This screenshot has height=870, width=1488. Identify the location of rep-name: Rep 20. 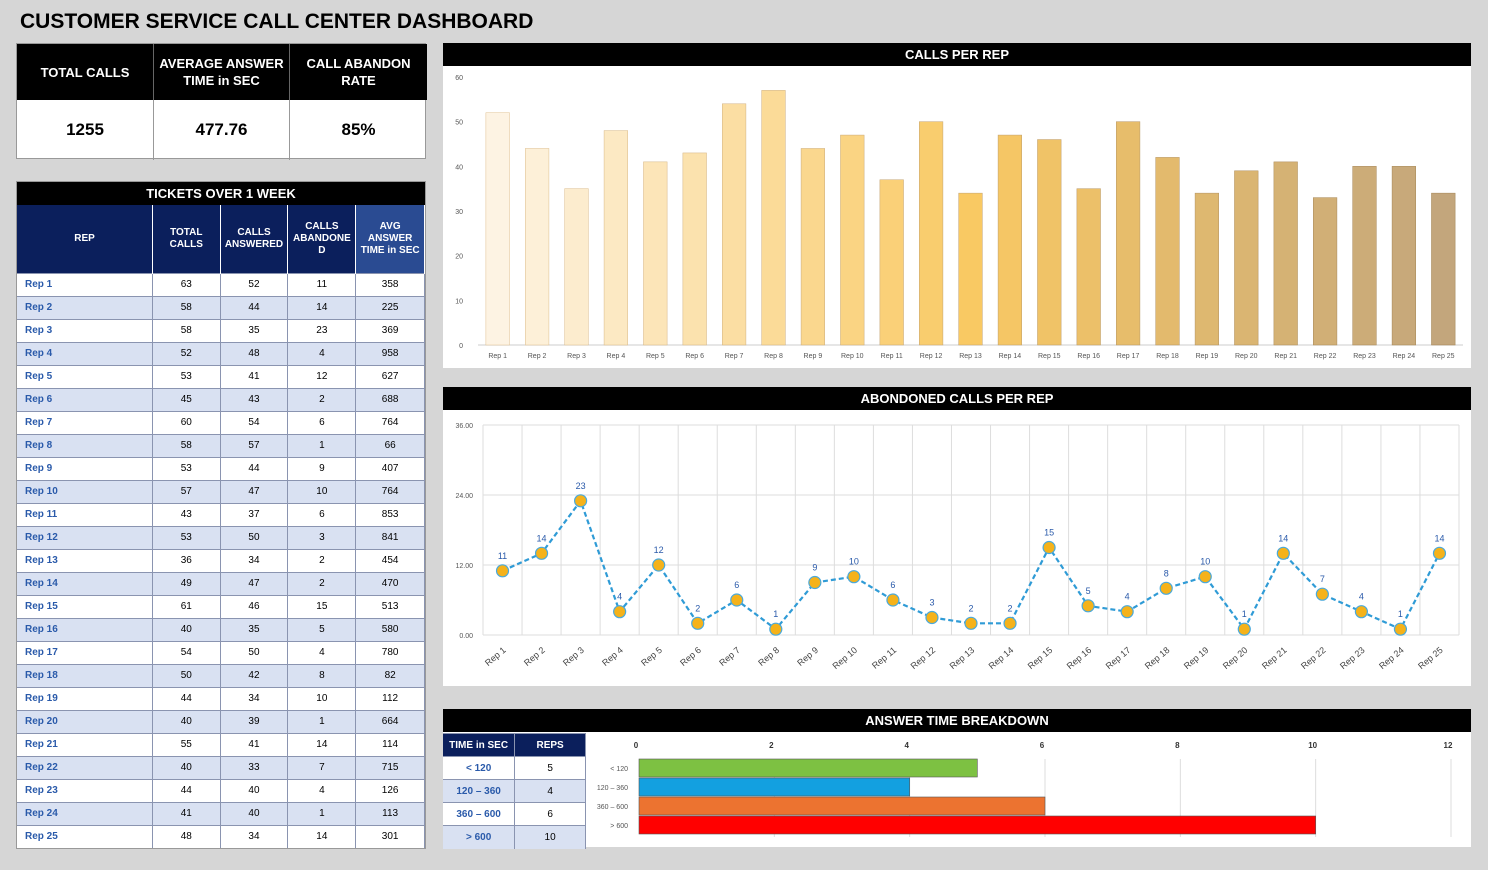
(85, 721).